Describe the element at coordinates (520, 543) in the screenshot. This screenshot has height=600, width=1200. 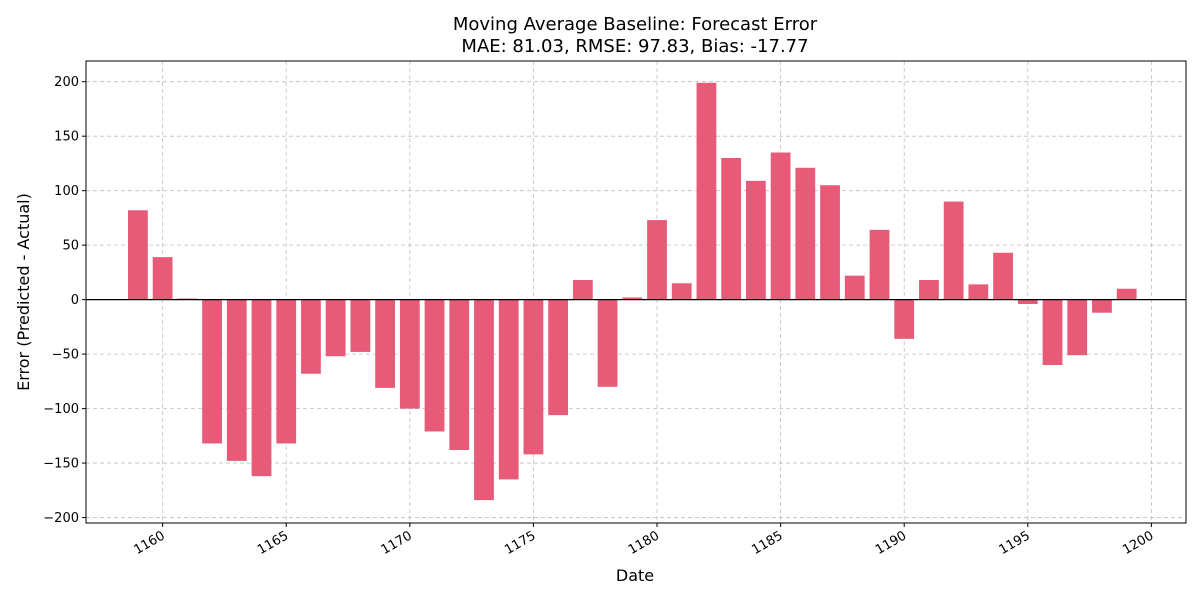
I see `x-tick-label: 1175` at that location.